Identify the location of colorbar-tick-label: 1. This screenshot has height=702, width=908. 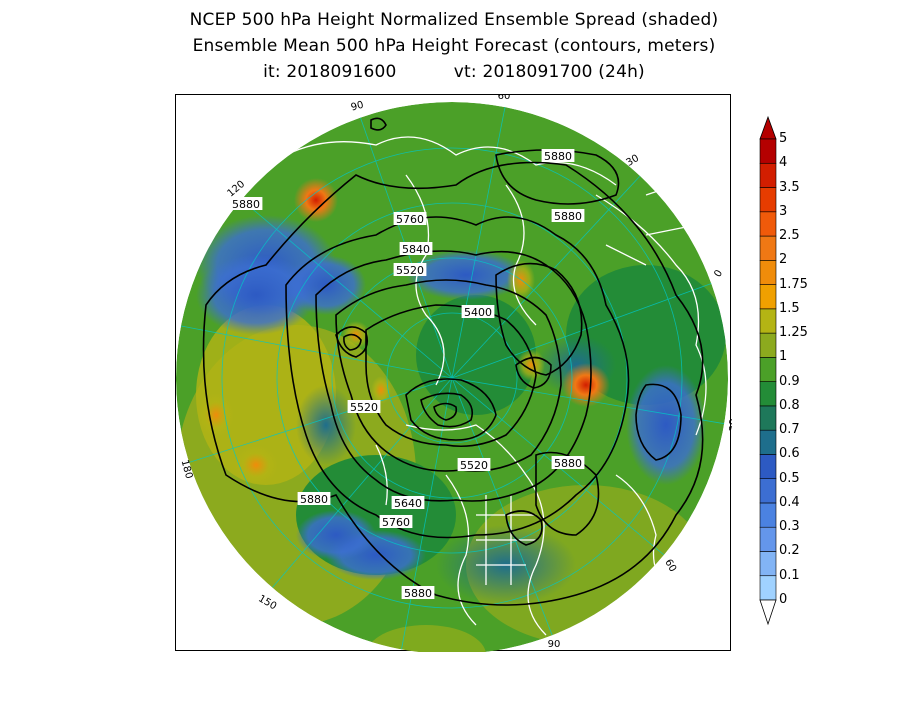
(783, 357).